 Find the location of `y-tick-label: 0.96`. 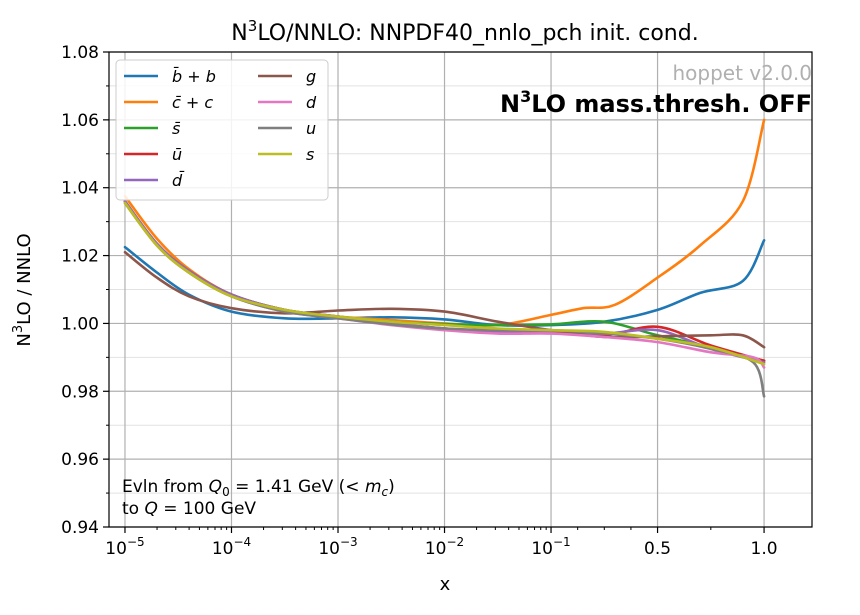

y-tick-label: 0.96 is located at coordinates (80, 460).